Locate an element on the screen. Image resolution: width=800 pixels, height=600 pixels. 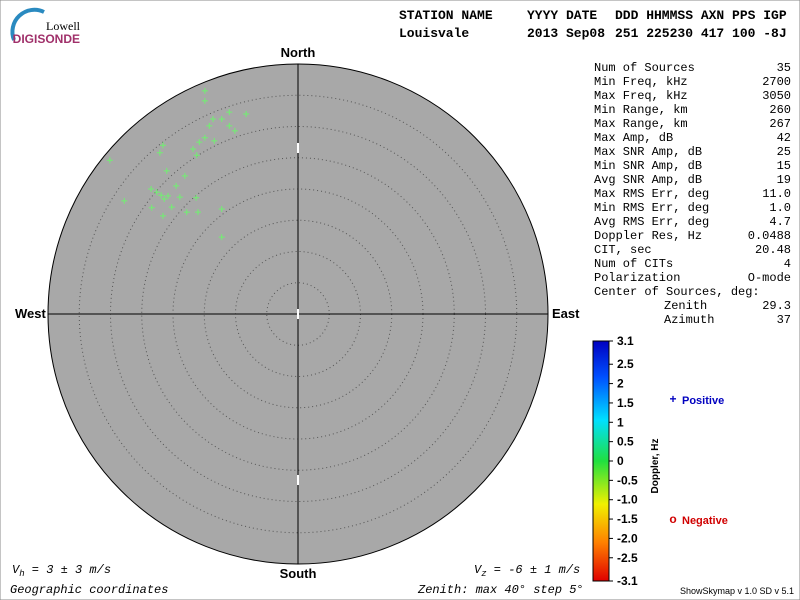
stat-label: Azimuth is located at coordinates (689, 320).